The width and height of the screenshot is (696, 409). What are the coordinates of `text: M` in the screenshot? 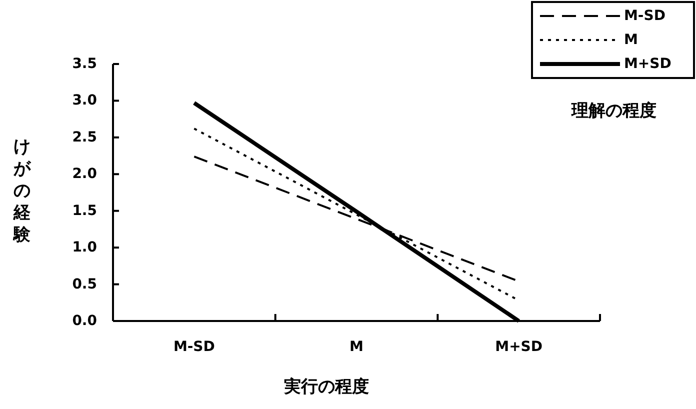 It's located at (631, 40).